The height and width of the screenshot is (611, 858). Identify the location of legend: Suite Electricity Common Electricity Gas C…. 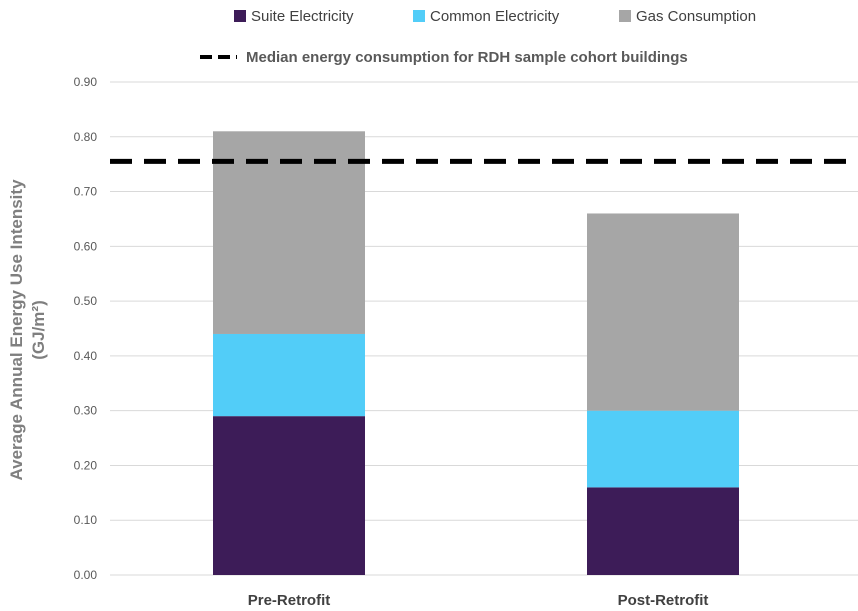
(478, 37).